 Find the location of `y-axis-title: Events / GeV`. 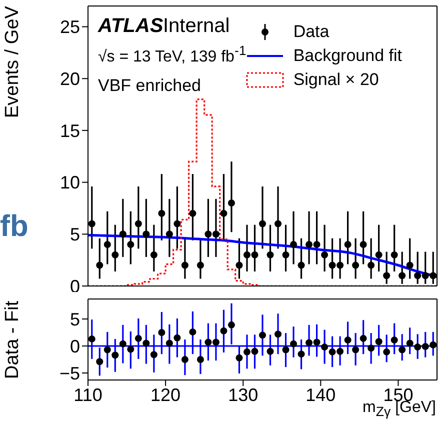

y-axis-title: Events / GeV is located at coordinates (13, 63).